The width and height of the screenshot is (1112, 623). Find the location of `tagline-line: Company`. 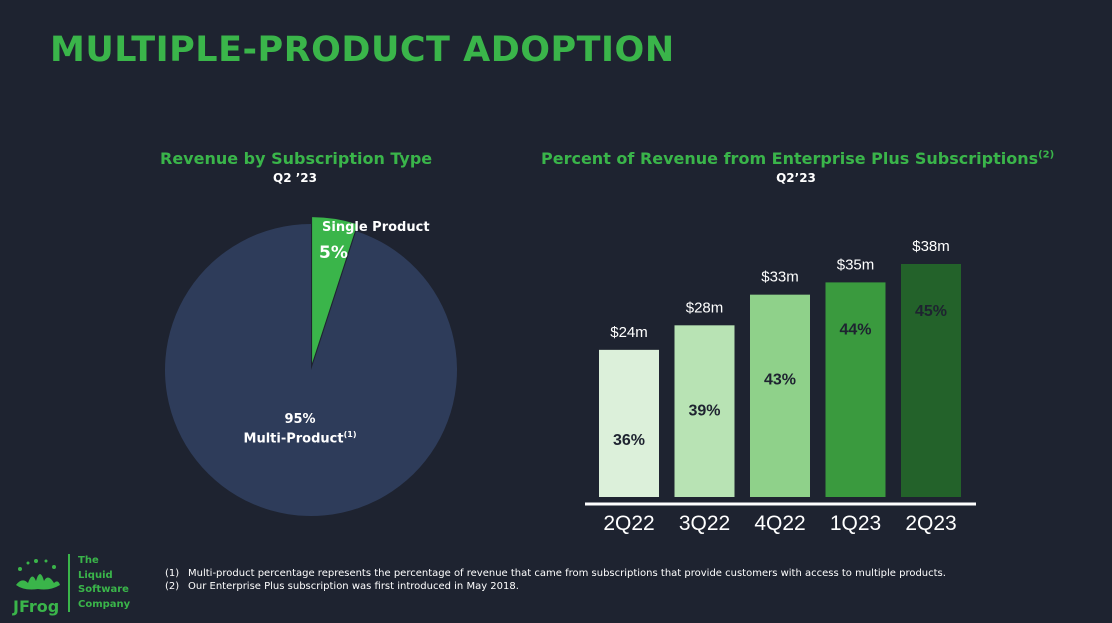

tagline-line: Company is located at coordinates (104, 604).